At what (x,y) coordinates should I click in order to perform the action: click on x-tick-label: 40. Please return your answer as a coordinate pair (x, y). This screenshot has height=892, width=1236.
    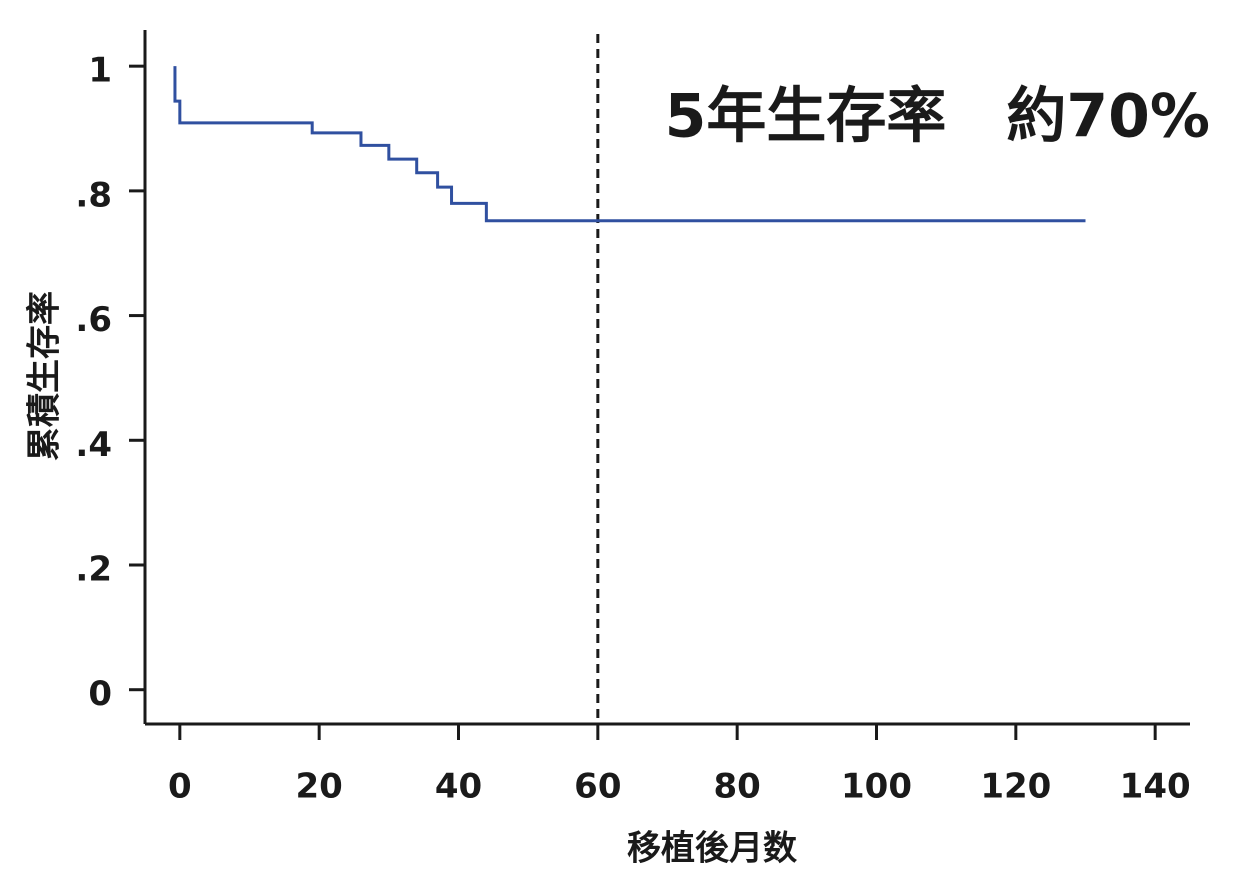
    Looking at the image, I should click on (458, 787).